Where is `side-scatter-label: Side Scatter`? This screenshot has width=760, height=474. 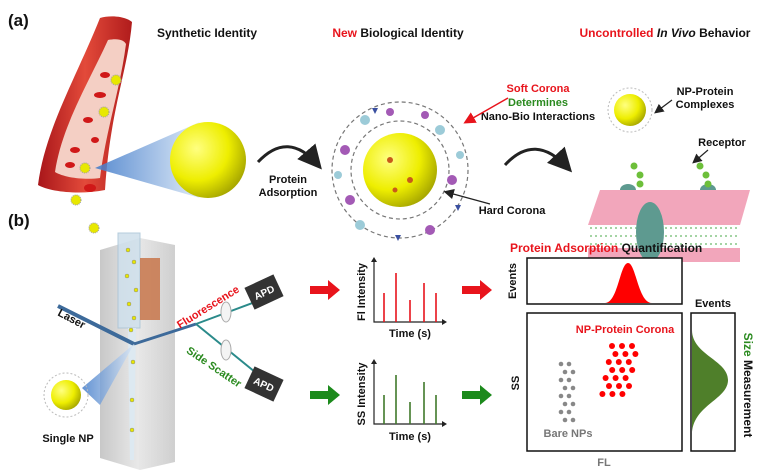 side-scatter-label: Side Scatter is located at coordinates (214, 368).